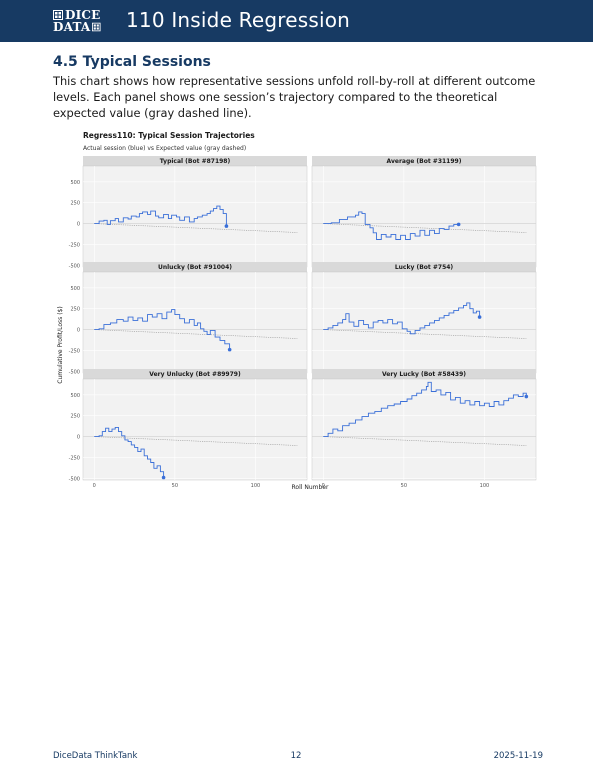 The height and width of the screenshot is (768, 593). I want to click on footer-date: 2025-11-19, so click(518, 756).